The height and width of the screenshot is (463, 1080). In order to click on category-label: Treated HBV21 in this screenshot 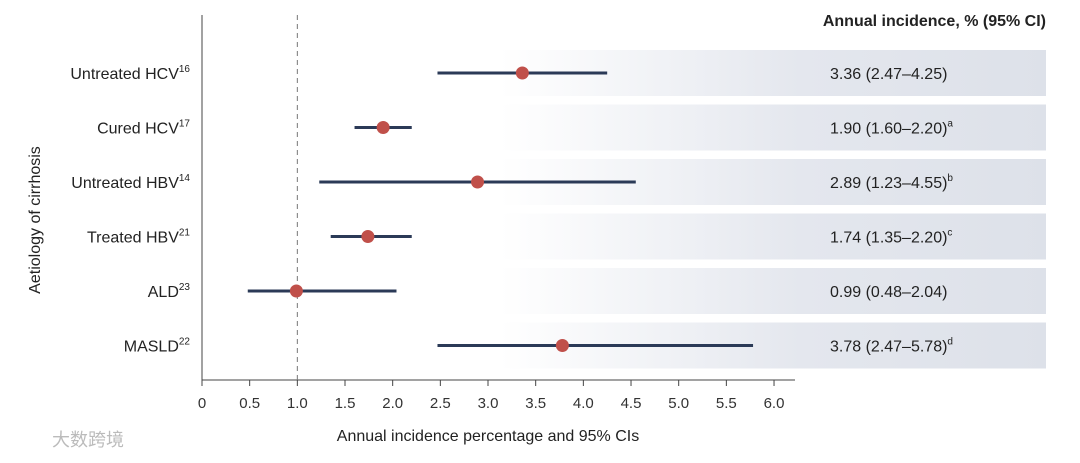, I will do `click(138, 237)`.